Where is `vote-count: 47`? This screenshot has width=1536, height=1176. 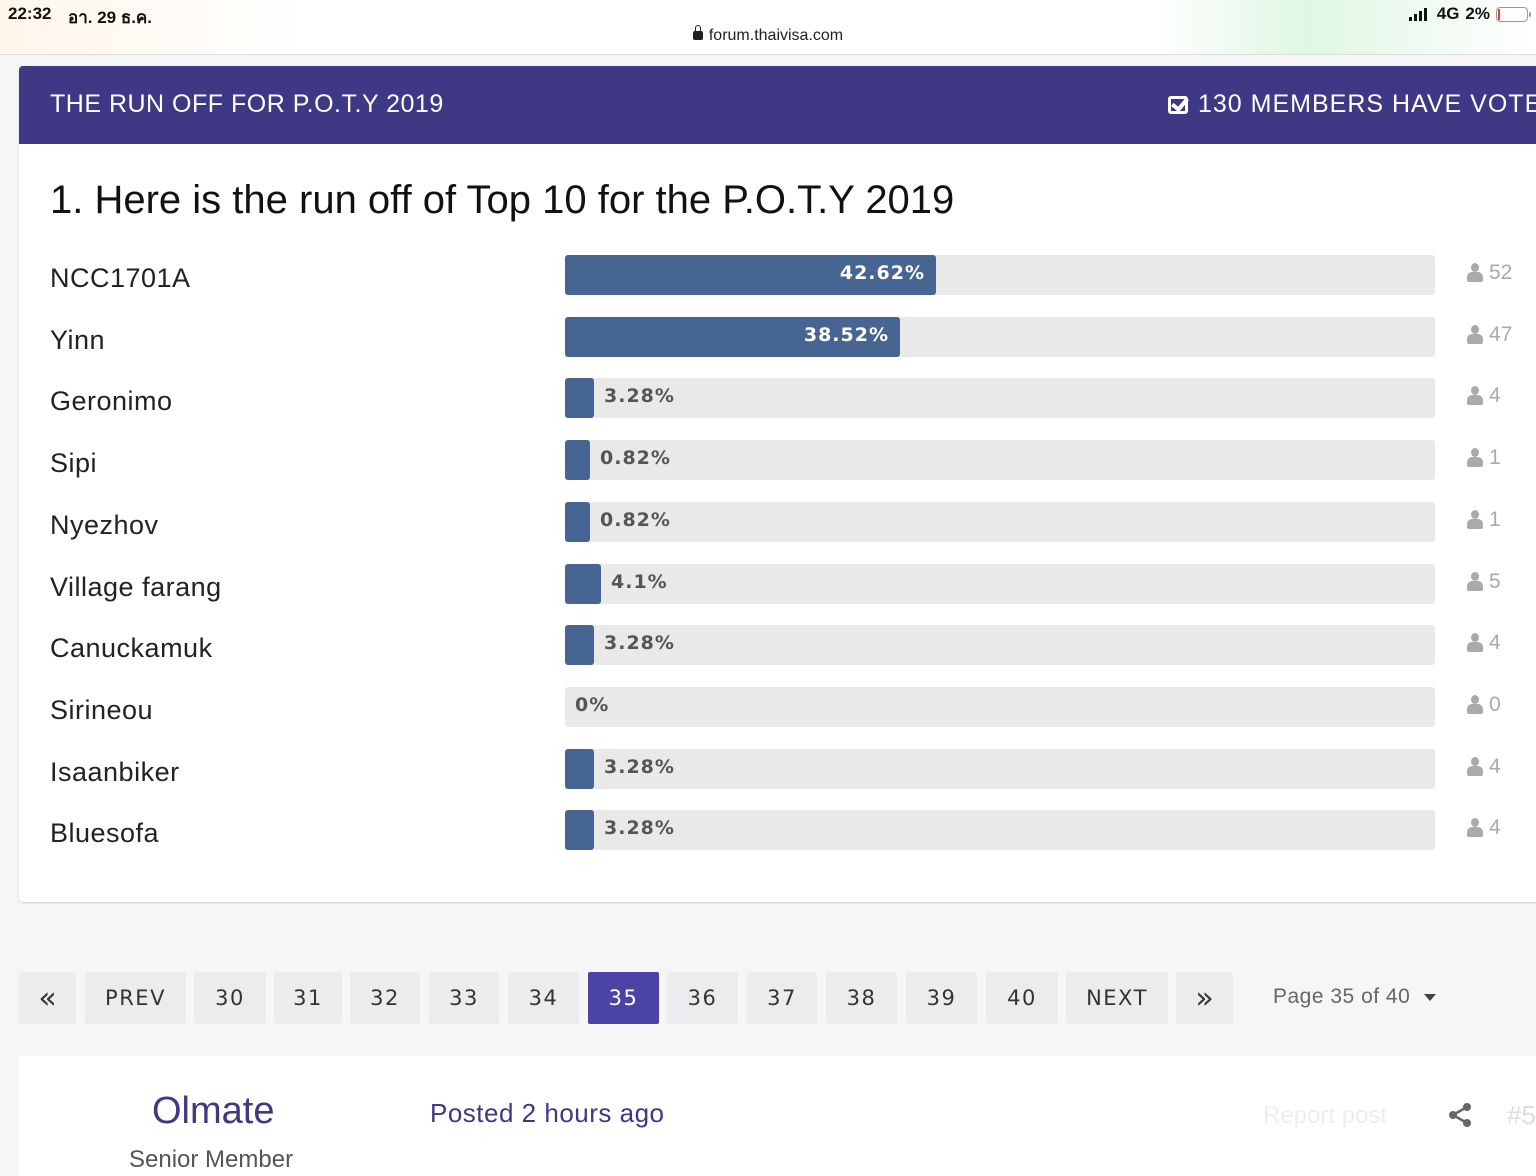
vote-count: 47 is located at coordinates (1501, 334).